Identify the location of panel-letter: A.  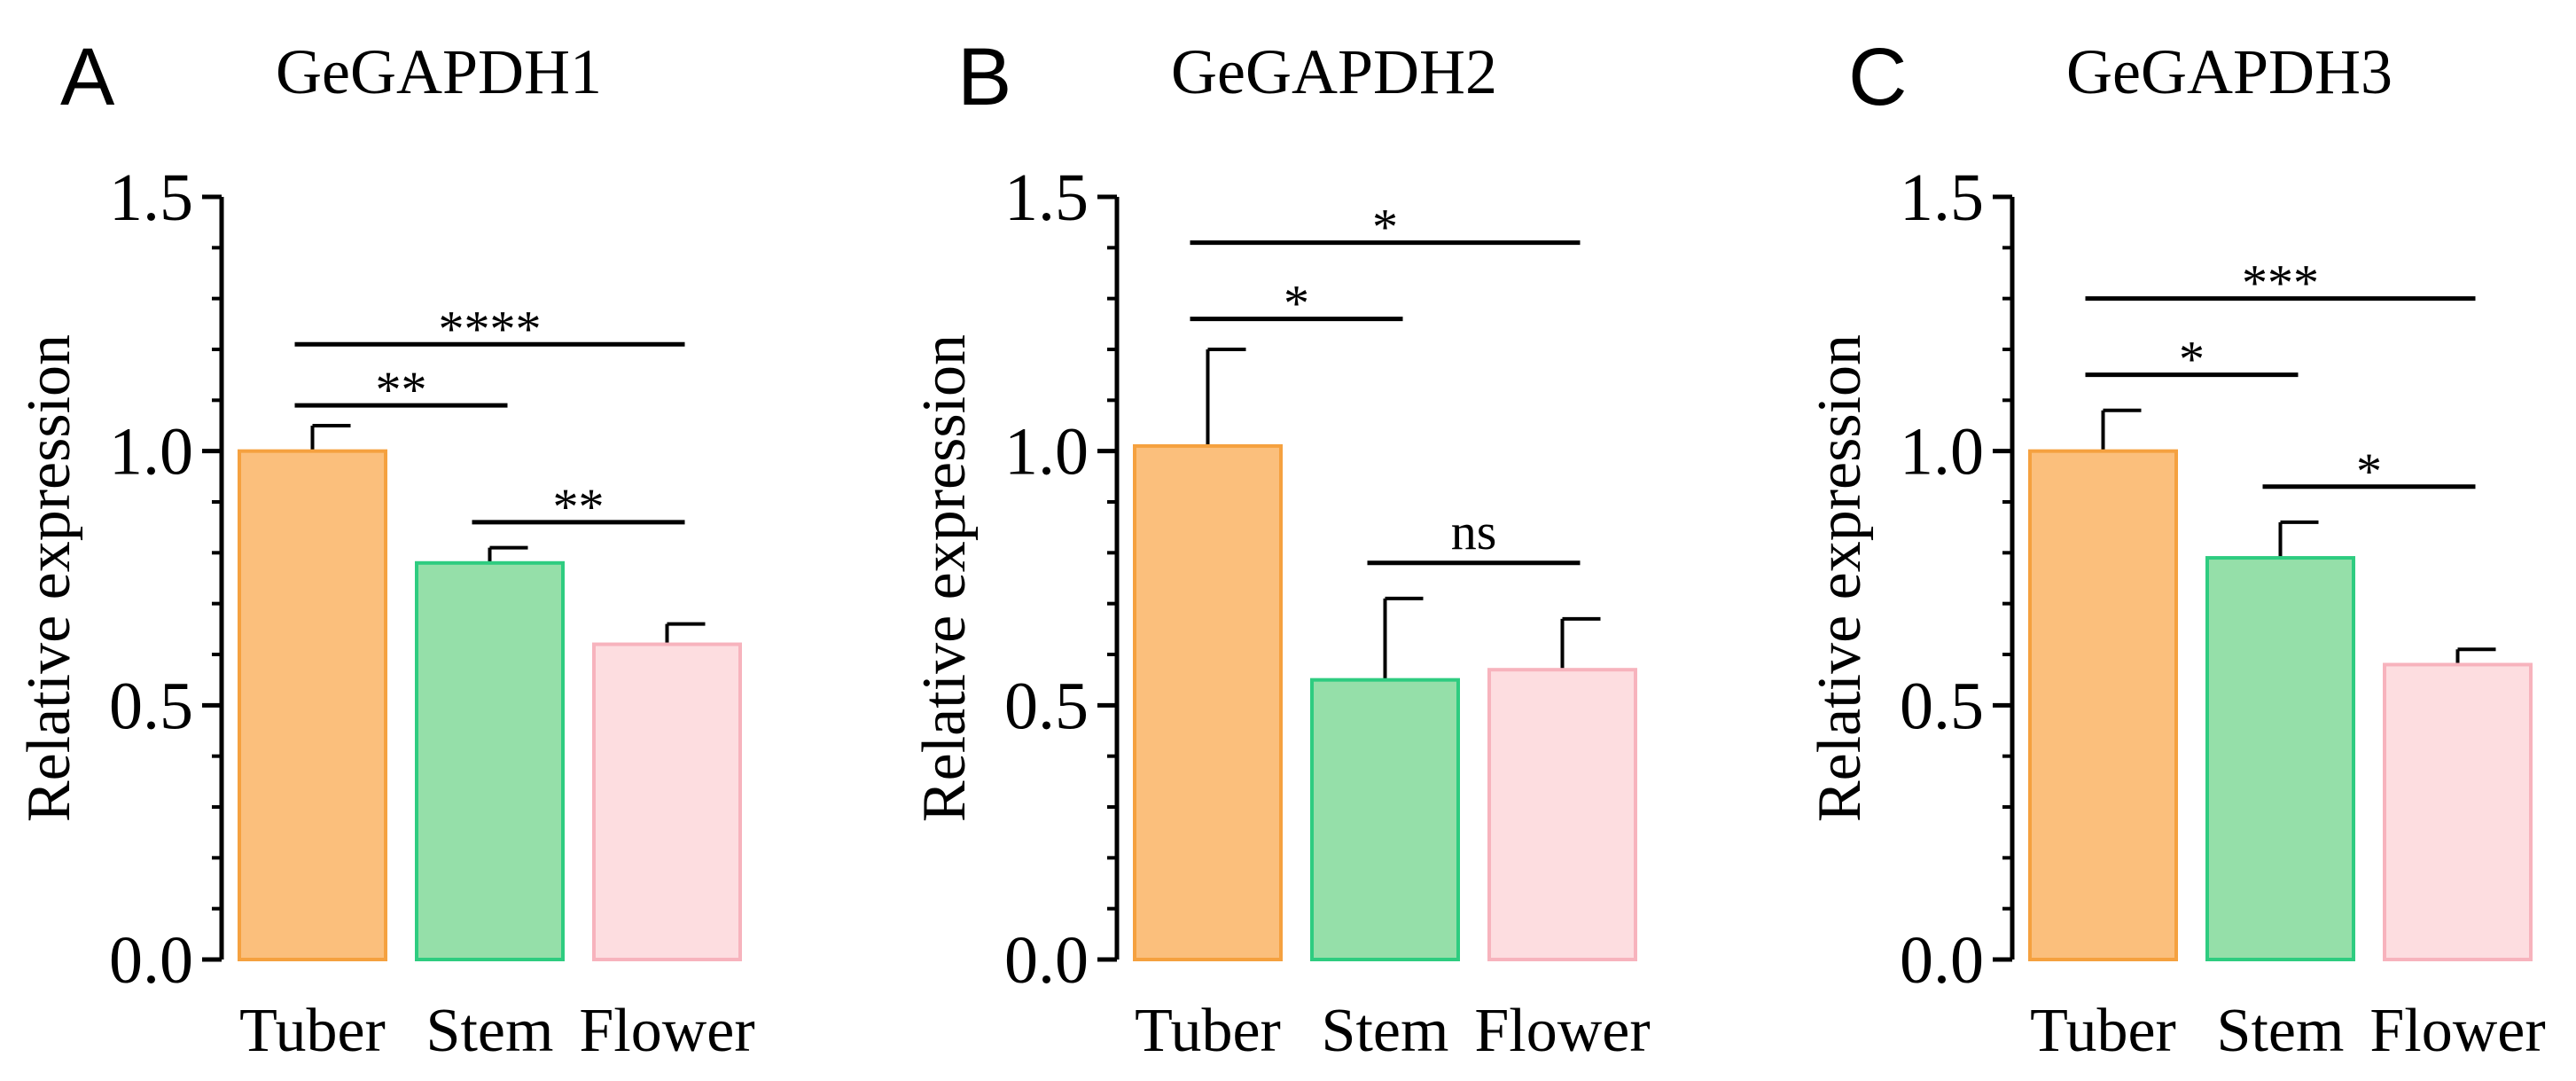
(87, 77).